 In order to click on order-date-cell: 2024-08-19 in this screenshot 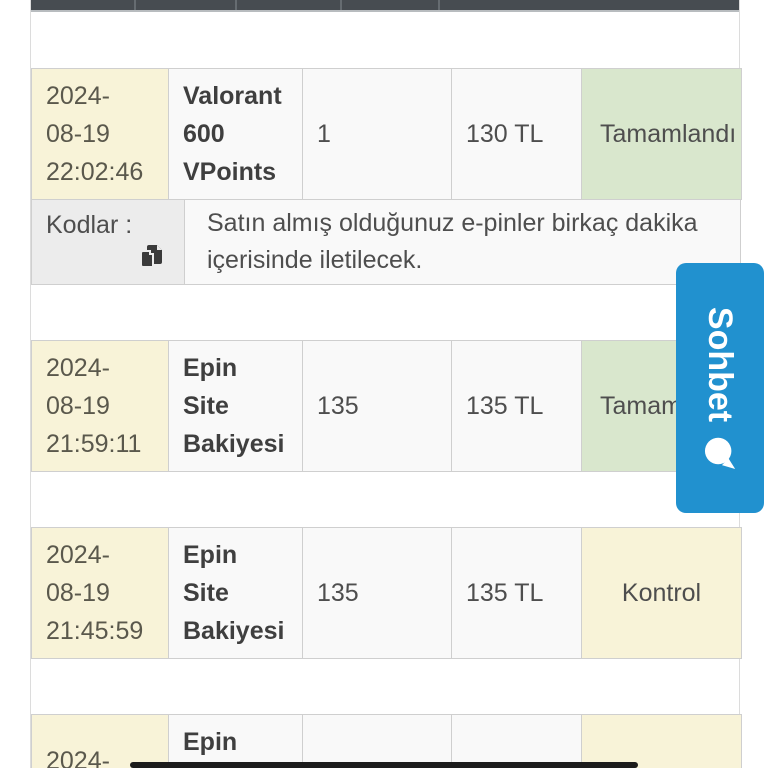, I will do `click(100, 741)`.